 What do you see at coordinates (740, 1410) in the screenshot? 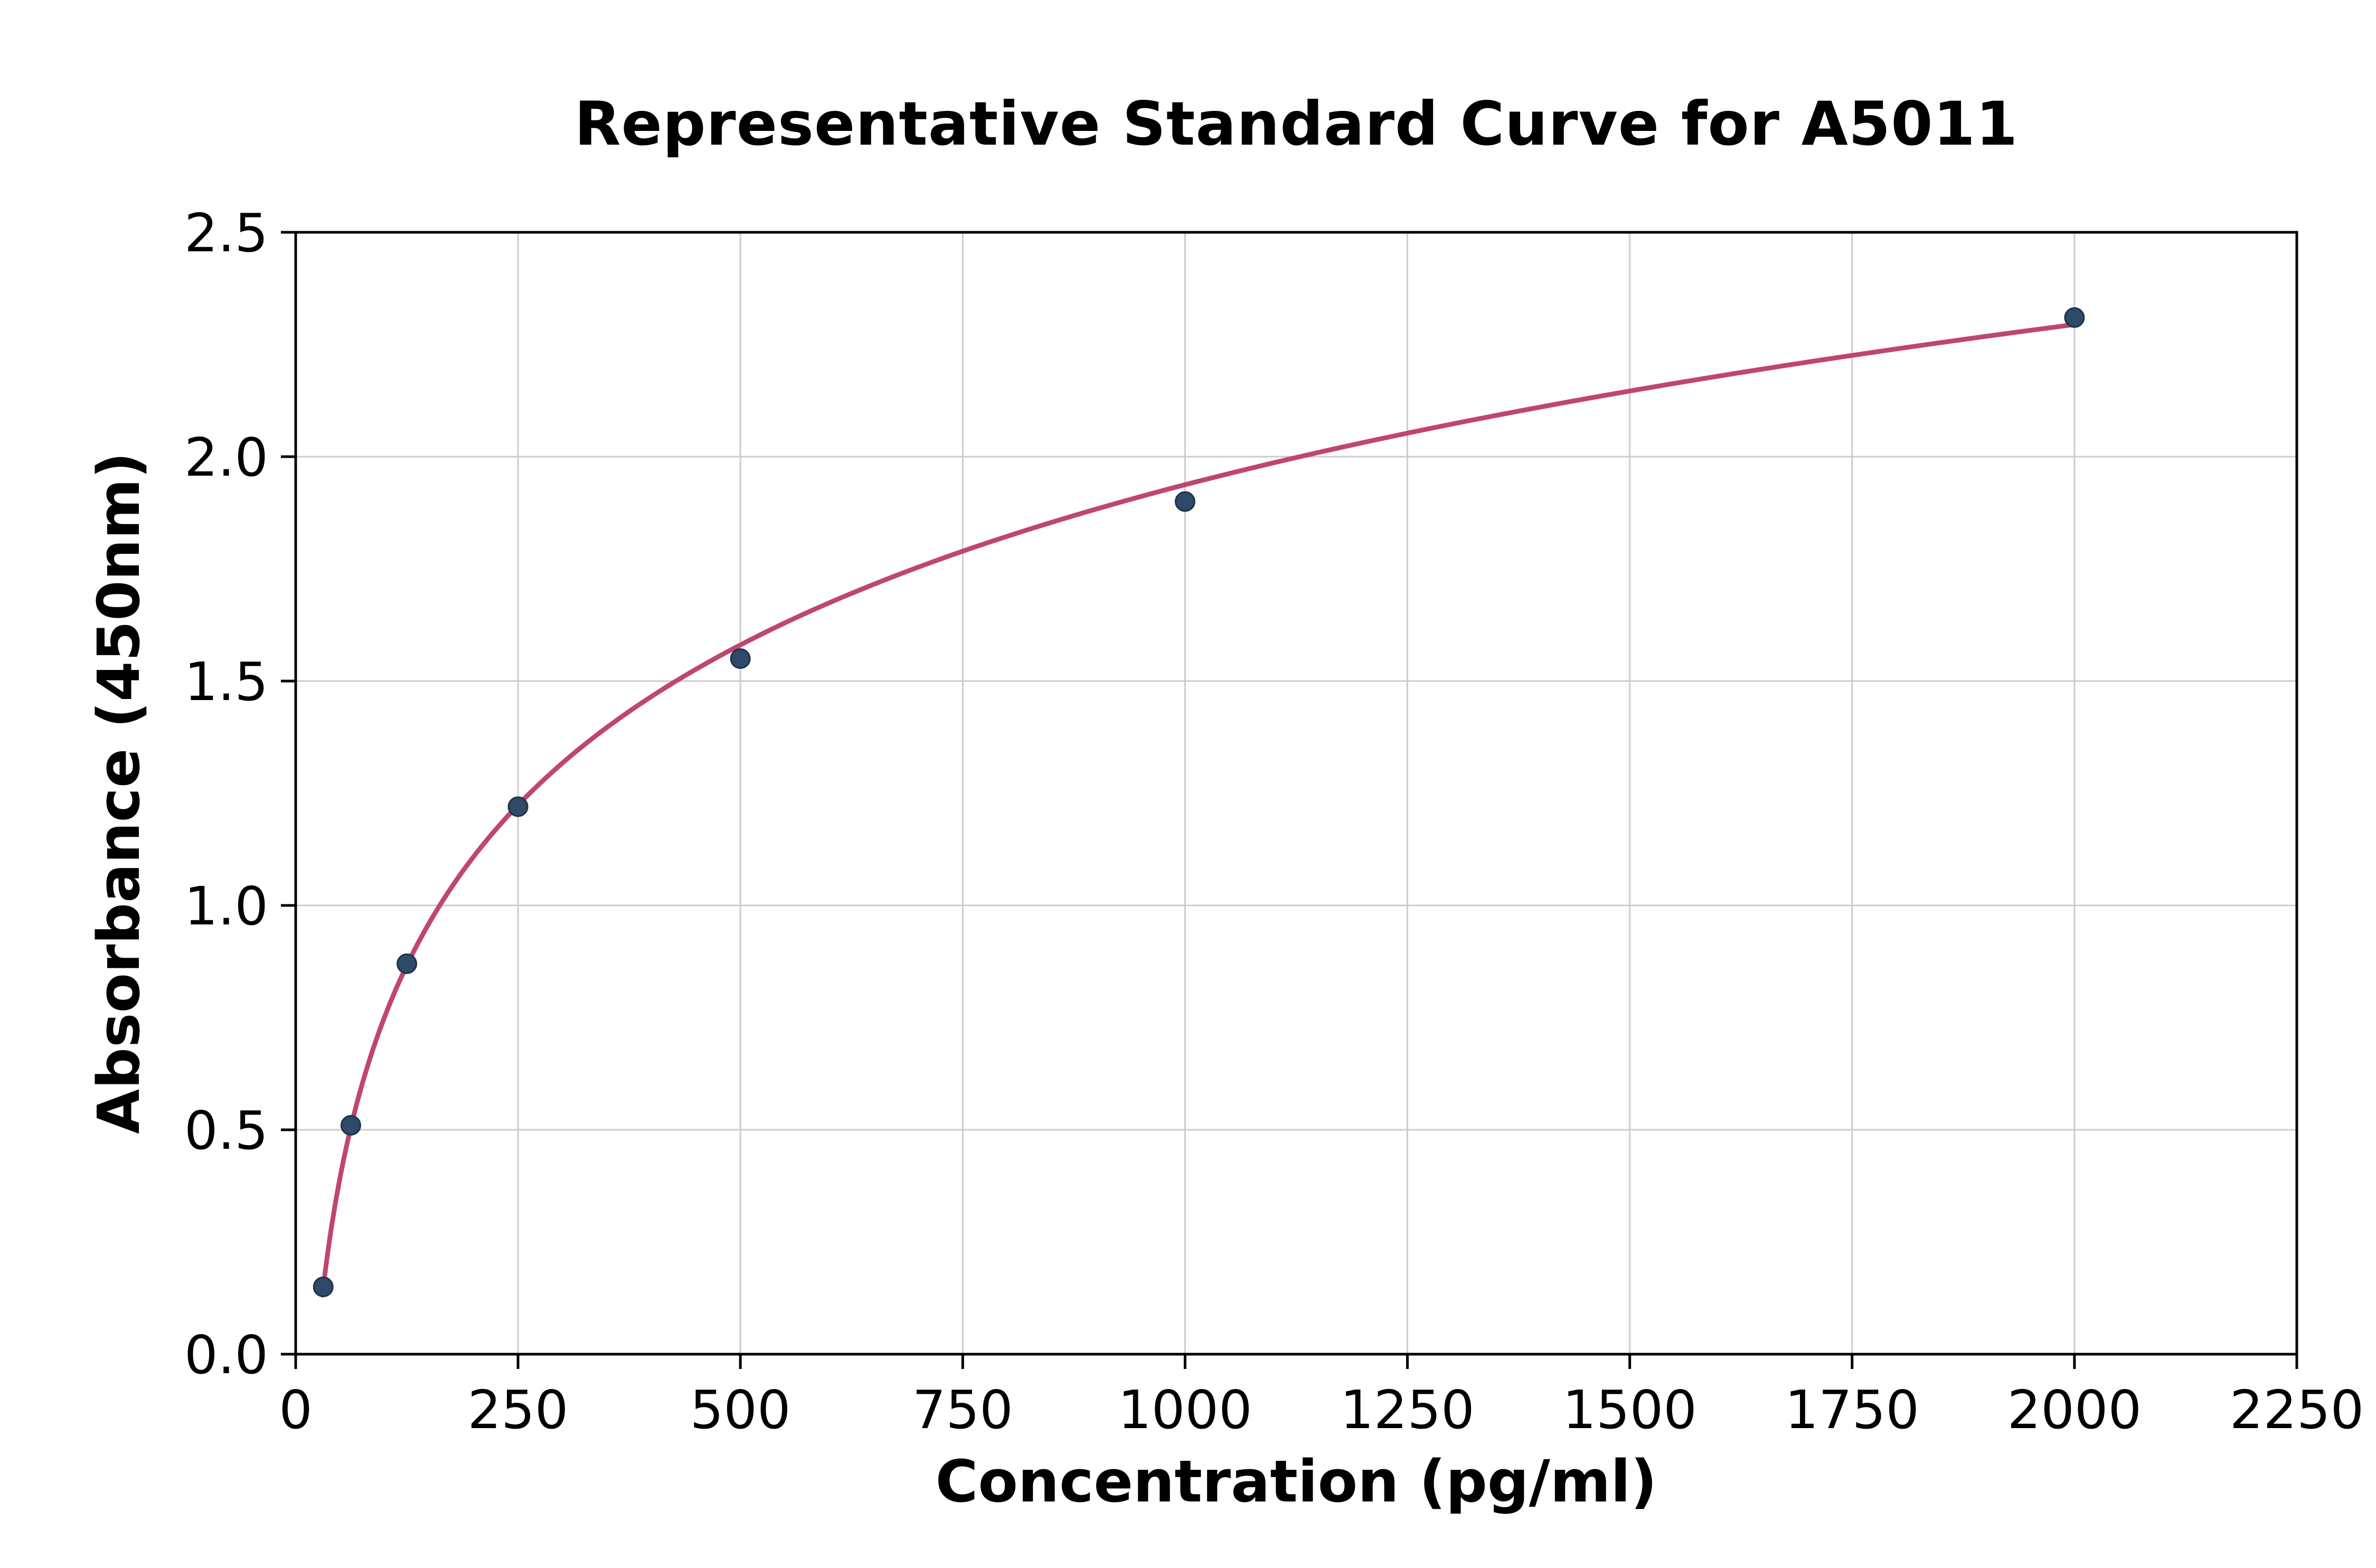
I see `x-tick-label: 500` at bounding box center [740, 1410].